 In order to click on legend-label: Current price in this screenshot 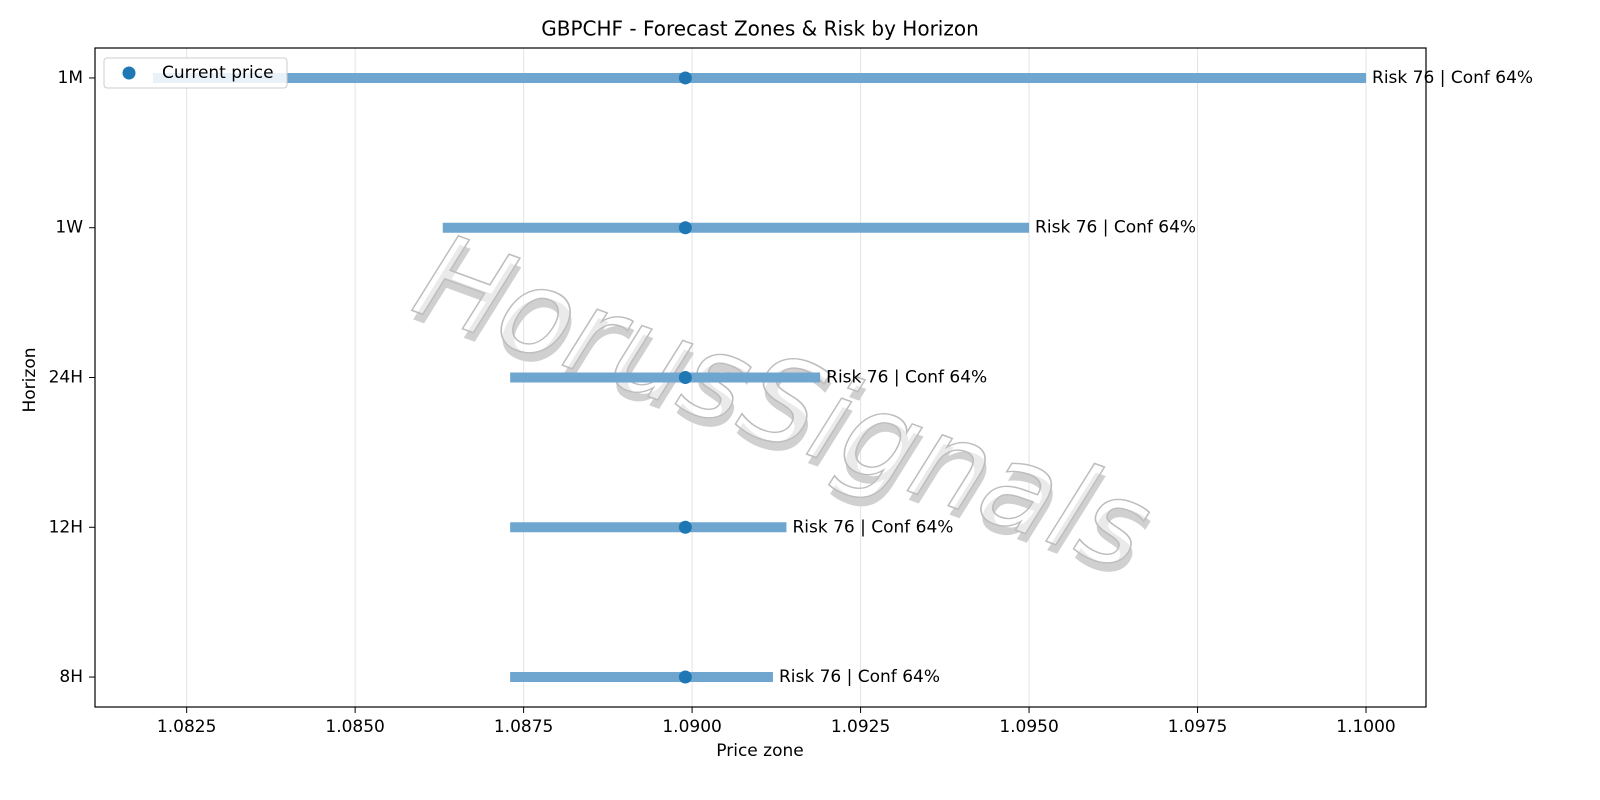, I will do `click(218, 73)`.